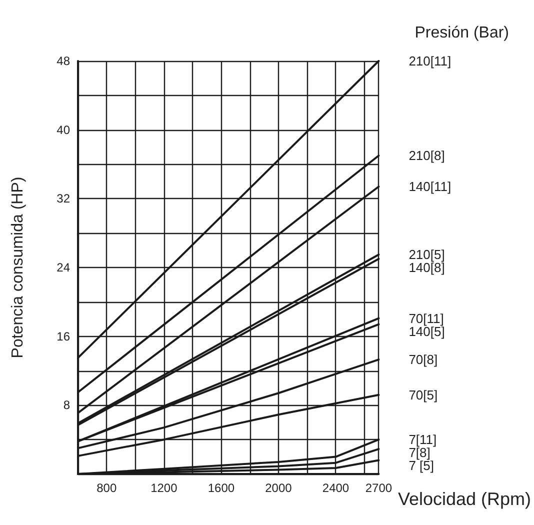  I want to click on x-tick-label: 1200, so click(164, 488).